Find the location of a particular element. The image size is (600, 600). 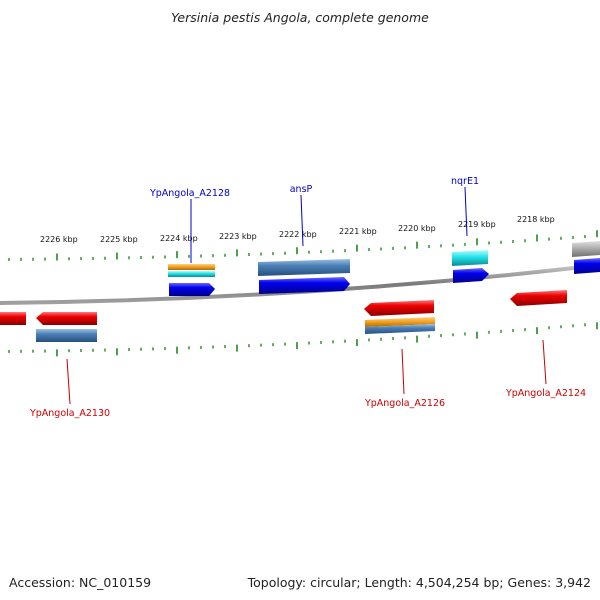

feature-a2126-orange is located at coordinates (400, 322).